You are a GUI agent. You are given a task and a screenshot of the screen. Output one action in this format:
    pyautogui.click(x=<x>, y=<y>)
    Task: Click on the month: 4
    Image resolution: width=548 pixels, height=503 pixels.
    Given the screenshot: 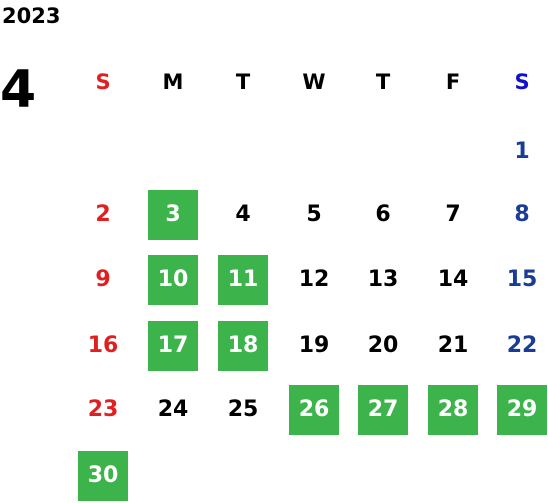 What is the action you would take?
    pyautogui.click(x=18, y=90)
    